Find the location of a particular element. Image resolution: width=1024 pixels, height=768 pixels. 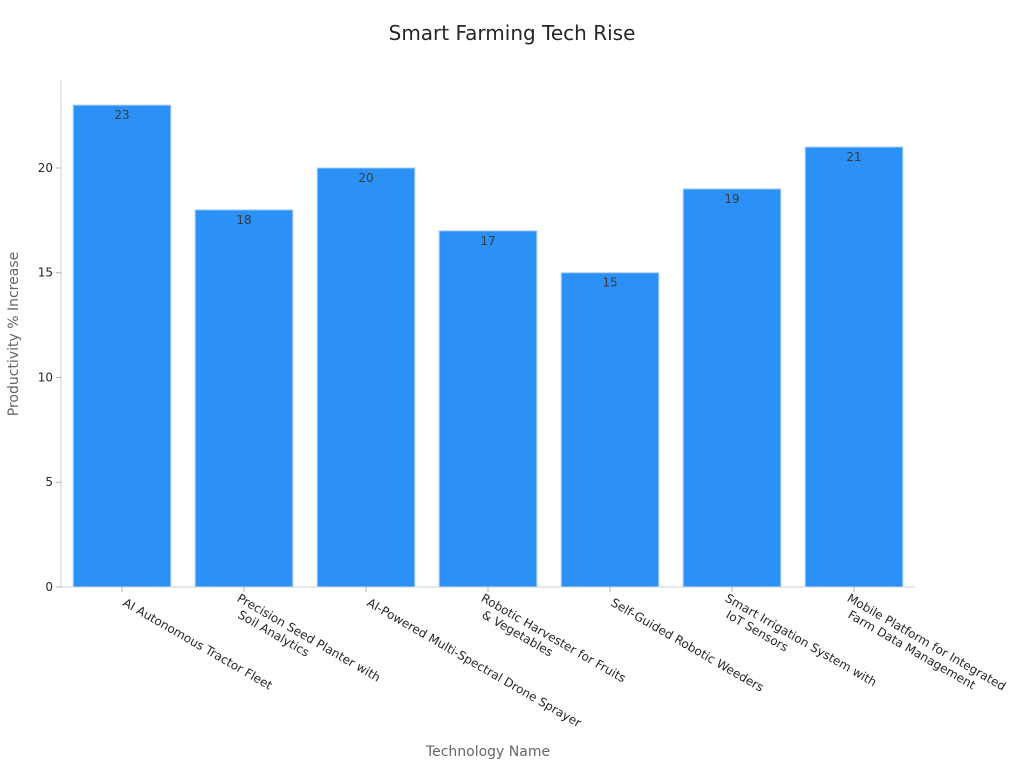

bar-value-label: 23 is located at coordinates (121, 115).